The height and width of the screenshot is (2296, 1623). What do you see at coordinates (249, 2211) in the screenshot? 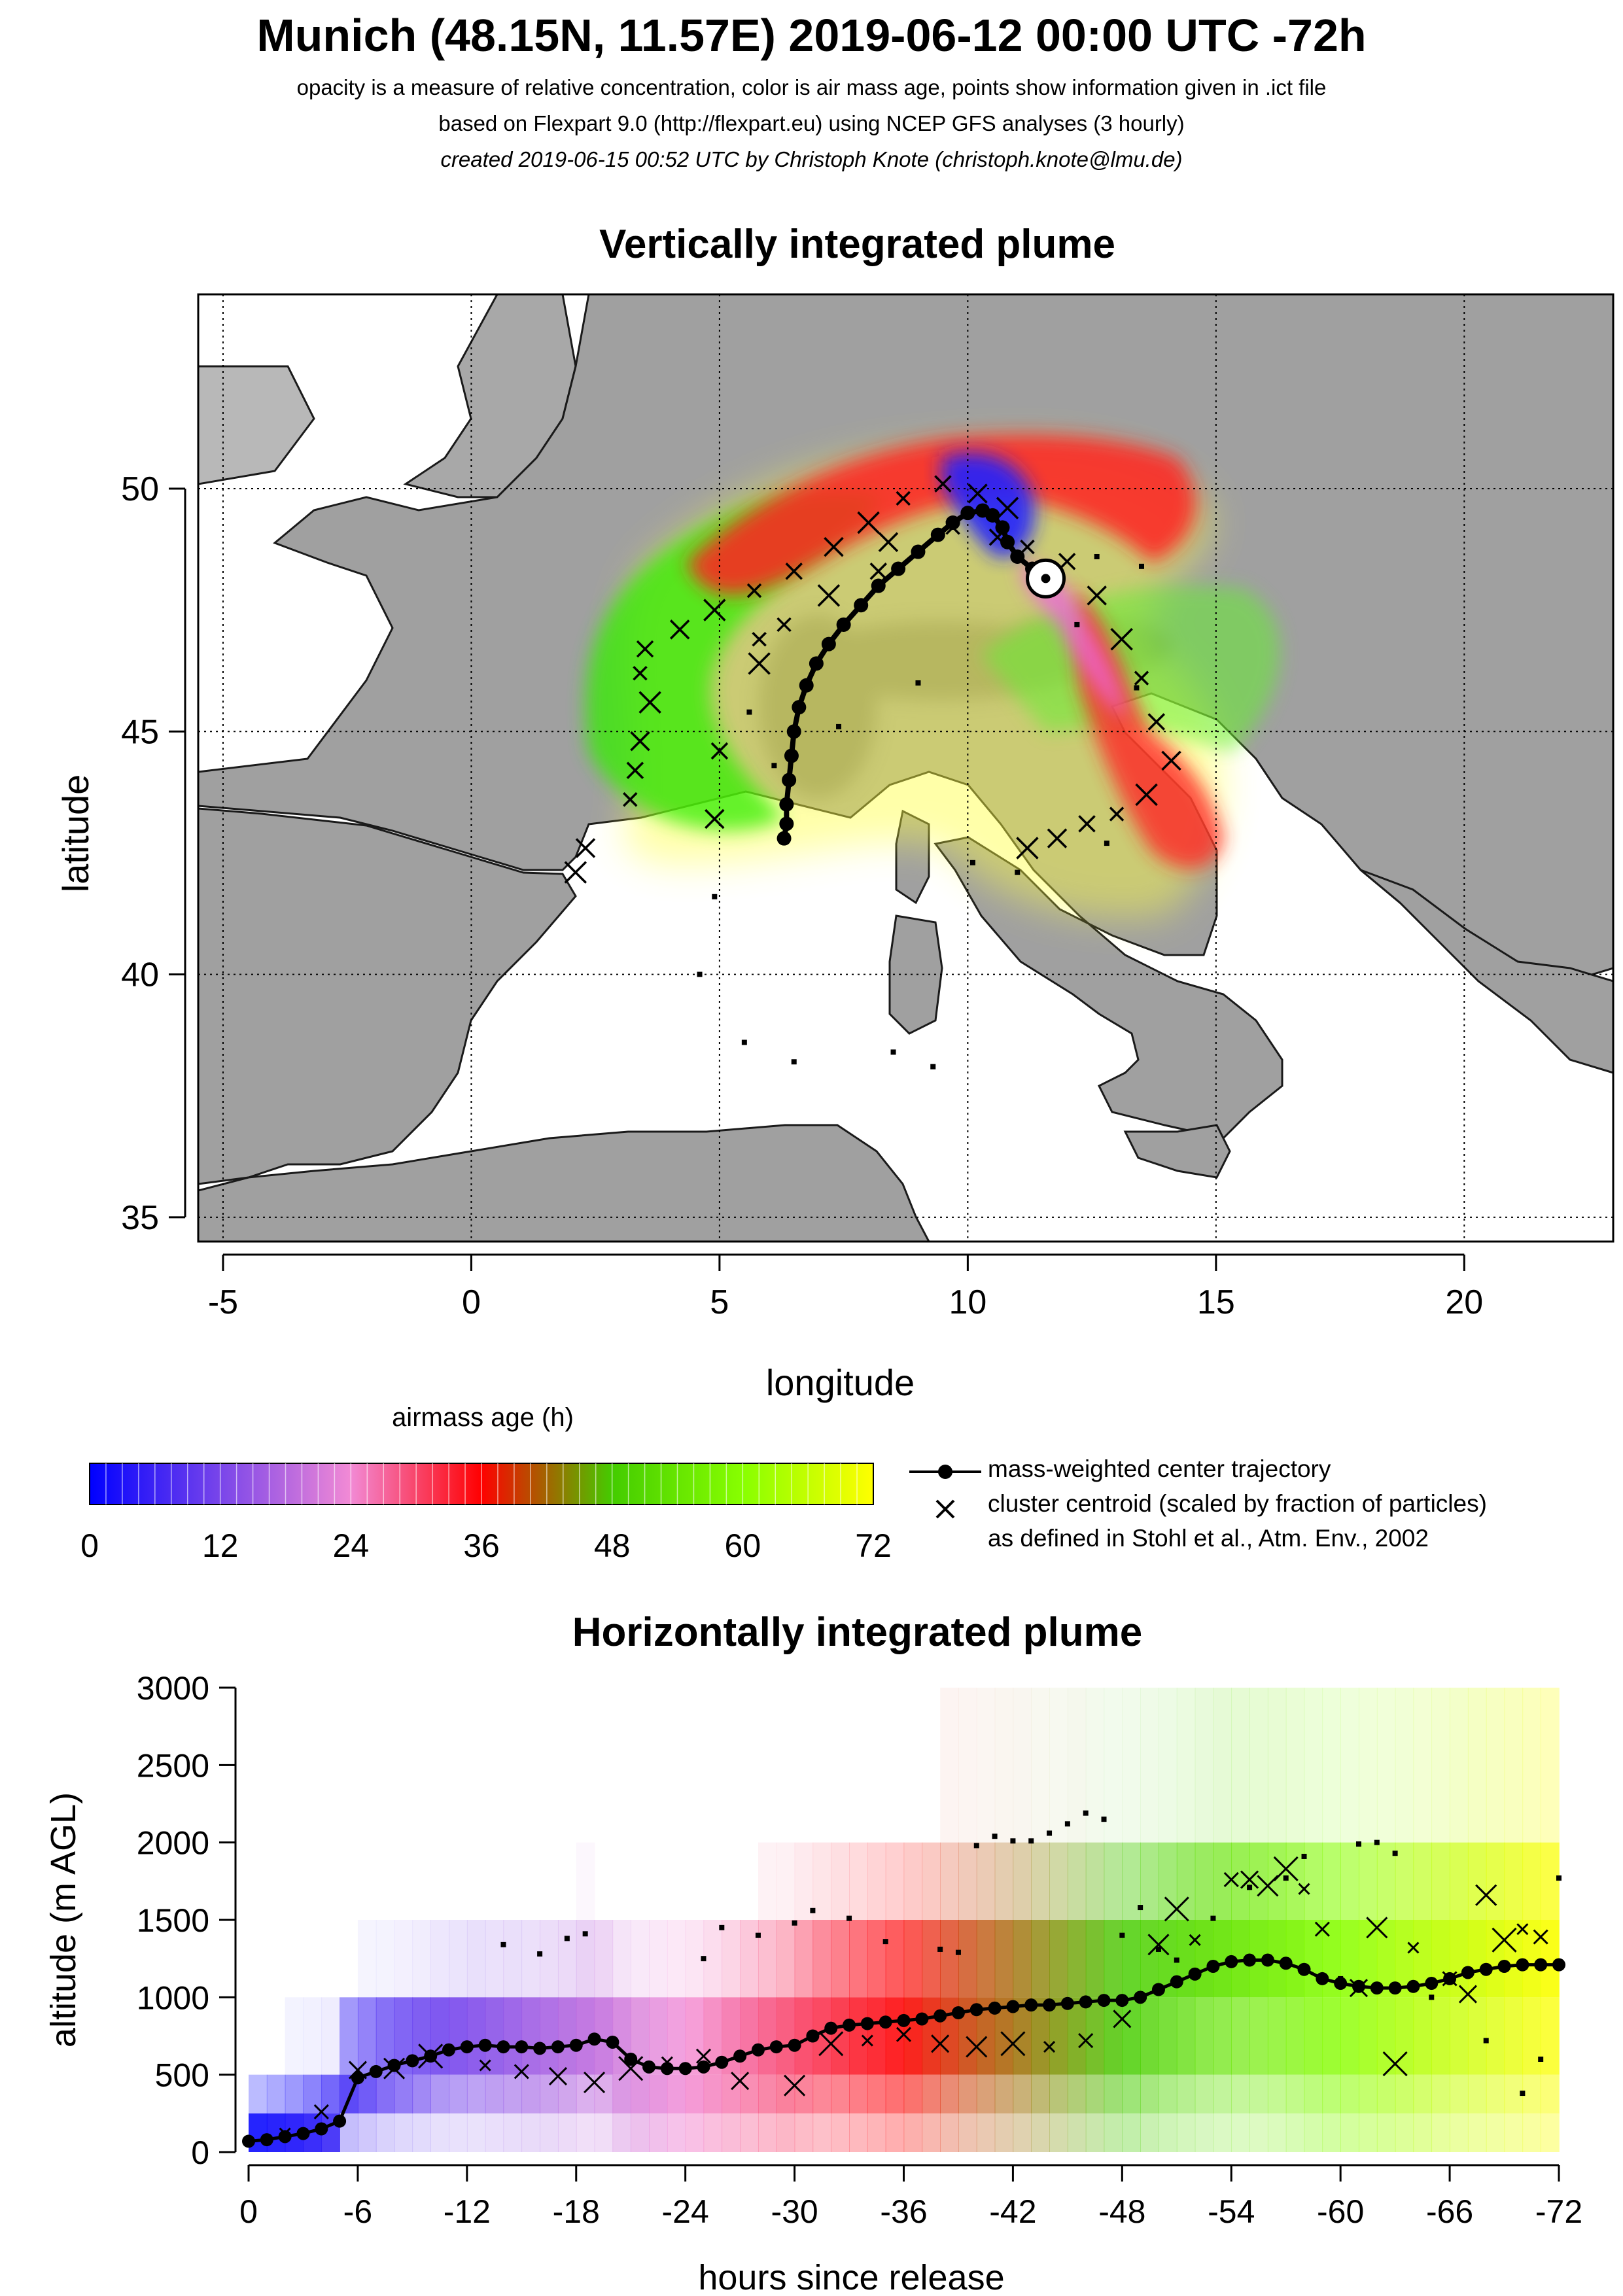
I see `profile-x-tick-label: 0` at bounding box center [249, 2211].